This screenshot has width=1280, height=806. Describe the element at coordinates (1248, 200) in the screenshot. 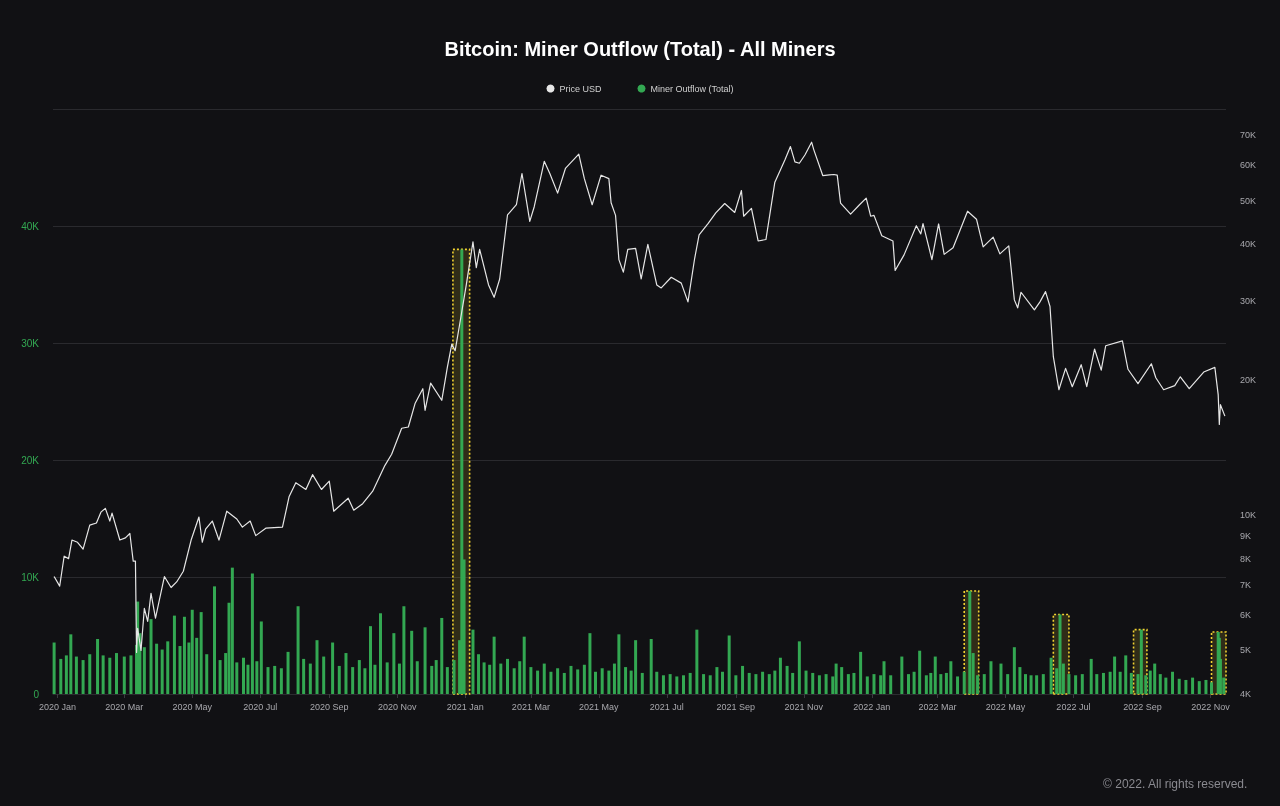

I see `y2-tick-label: 50K` at that location.